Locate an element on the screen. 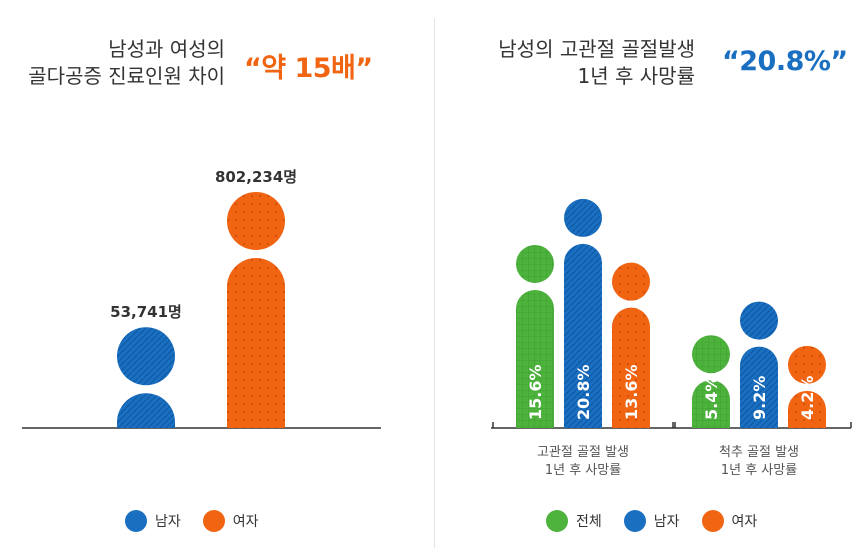  left-head-여자 is located at coordinates (256, 221).